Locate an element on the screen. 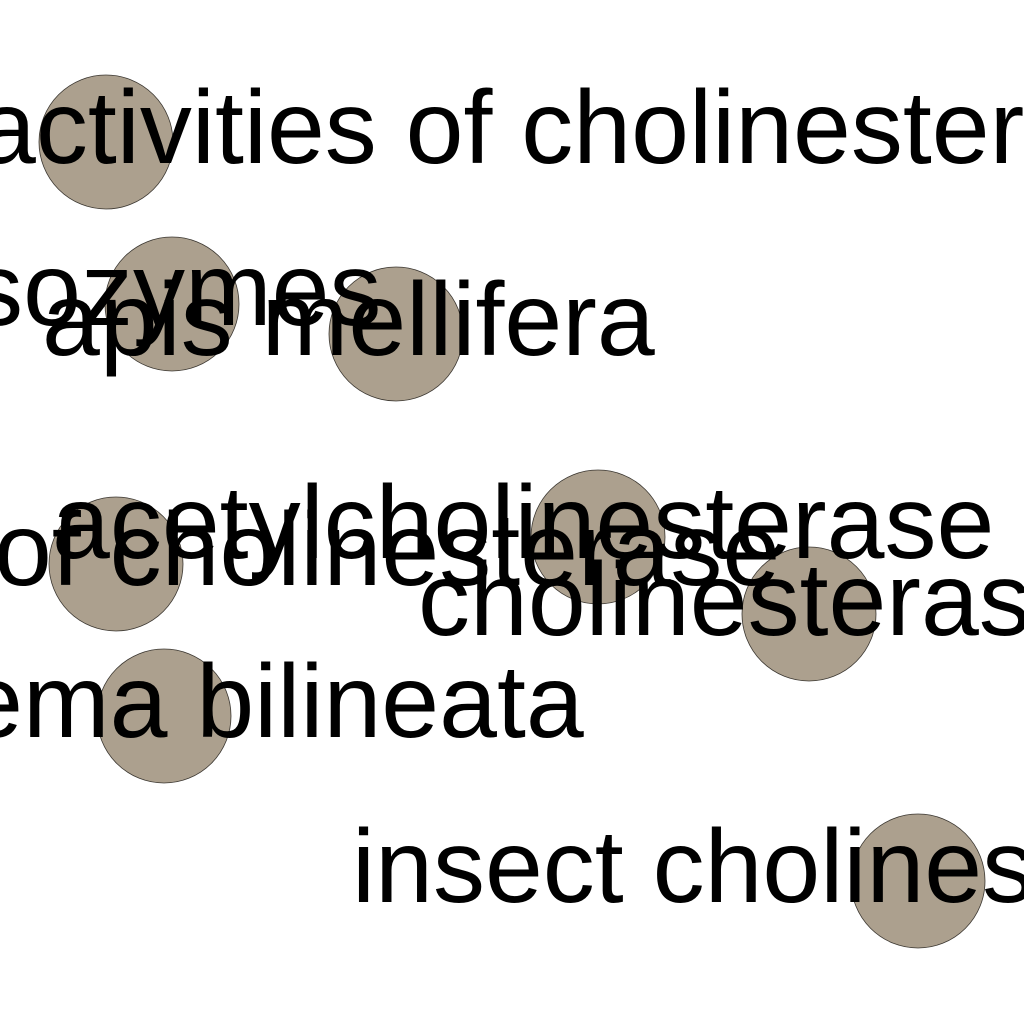  label-apis-mellifera: apis mellifera is located at coordinates (348, 320).